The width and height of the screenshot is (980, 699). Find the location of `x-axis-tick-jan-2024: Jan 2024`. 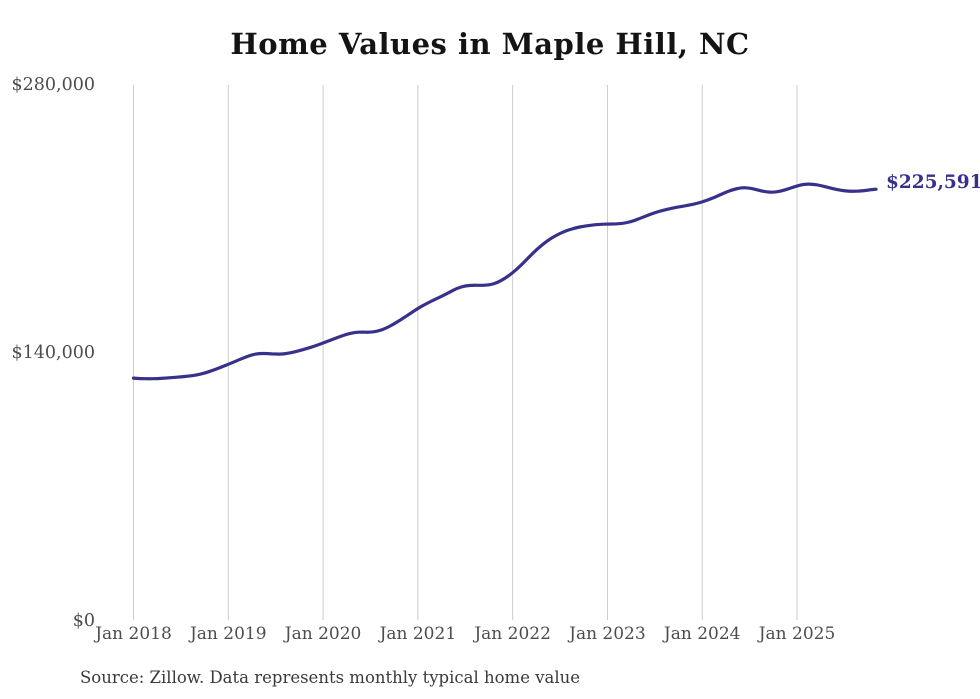

x-axis-tick-jan-2024: Jan 2024 is located at coordinates (702, 634).